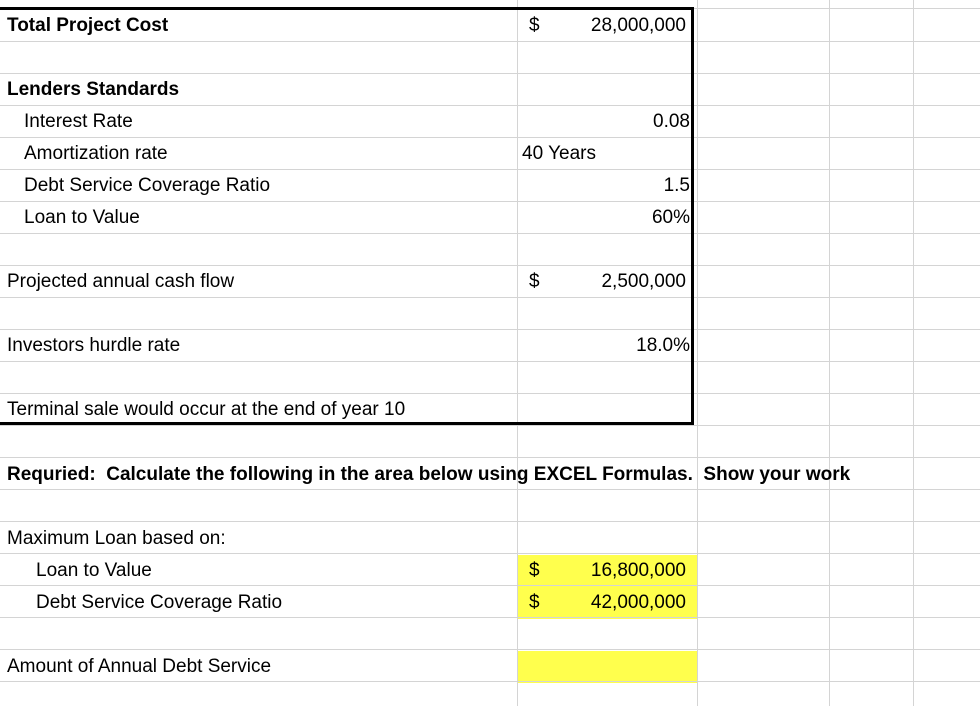 The width and height of the screenshot is (980, 706). Describe the element at coordinates (116, 538) in the screenshot. I see `max-loan-heading: Maximum Loan based on:` at that location.